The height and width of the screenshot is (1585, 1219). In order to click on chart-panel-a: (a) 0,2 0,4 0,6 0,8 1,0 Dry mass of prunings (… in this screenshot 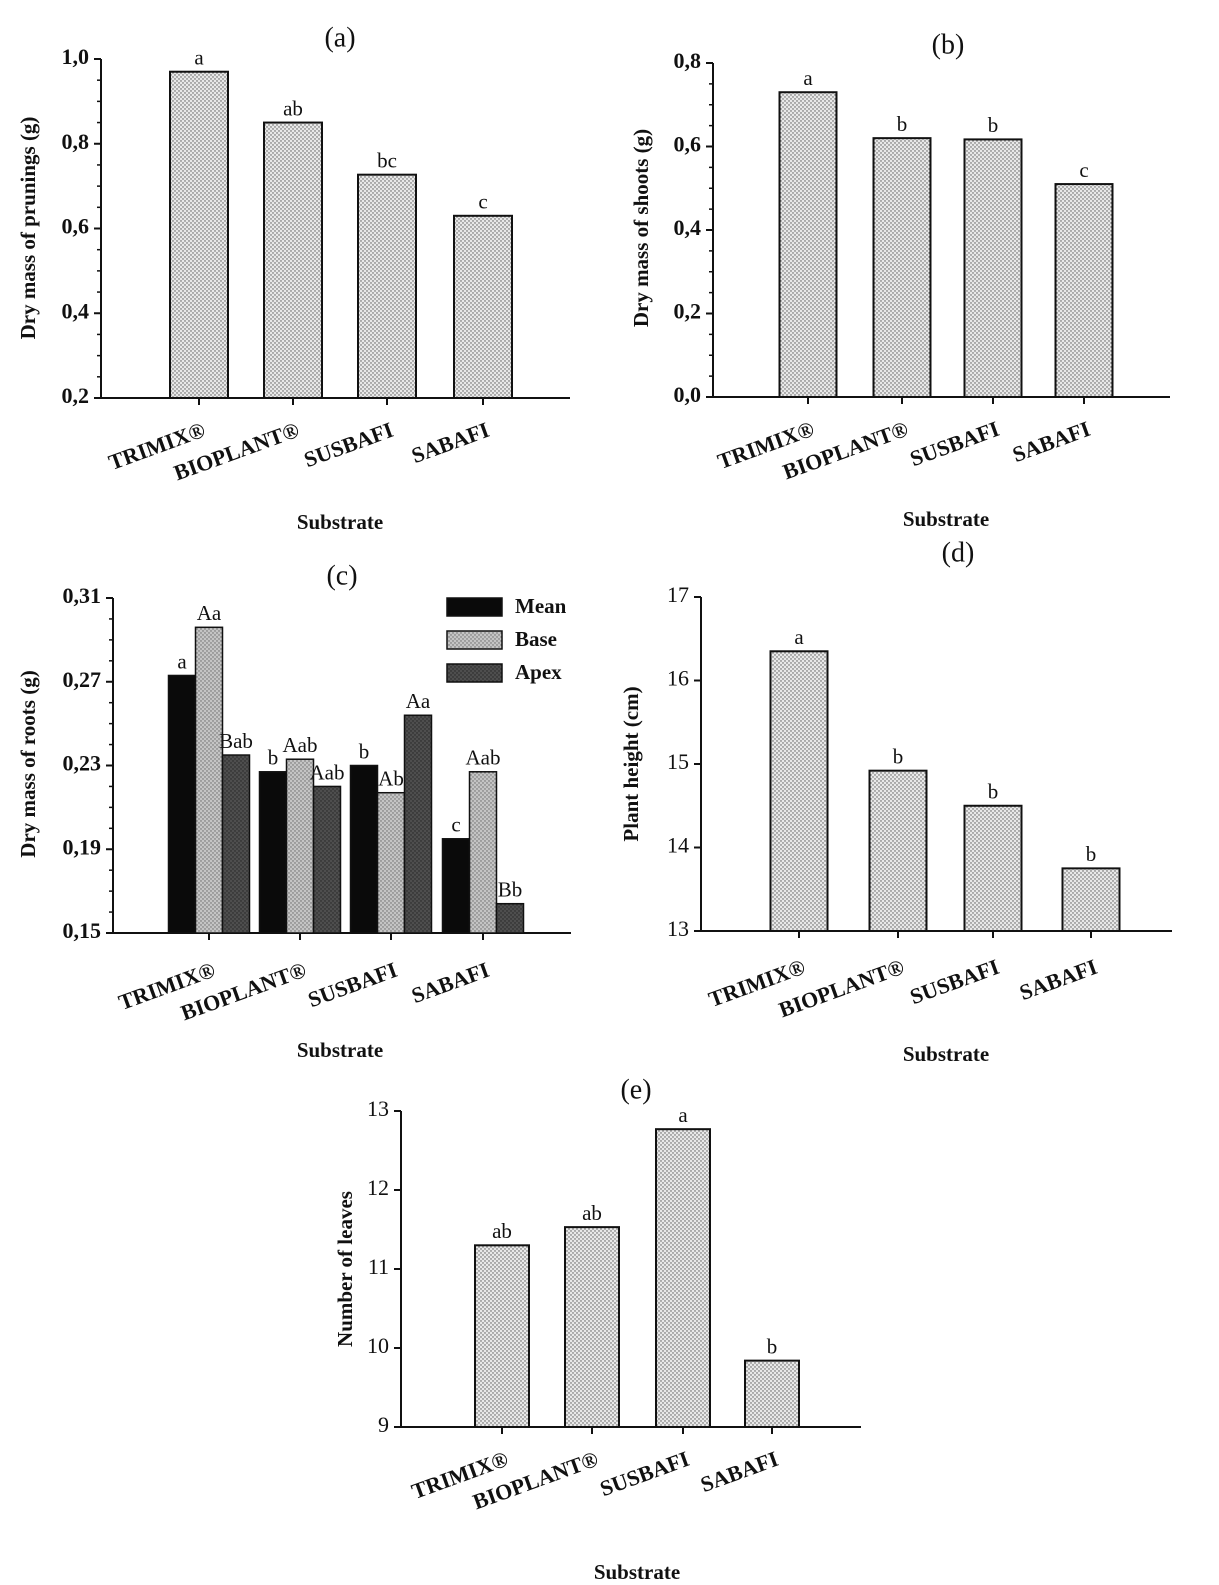, I will do `click(293, 278)`.